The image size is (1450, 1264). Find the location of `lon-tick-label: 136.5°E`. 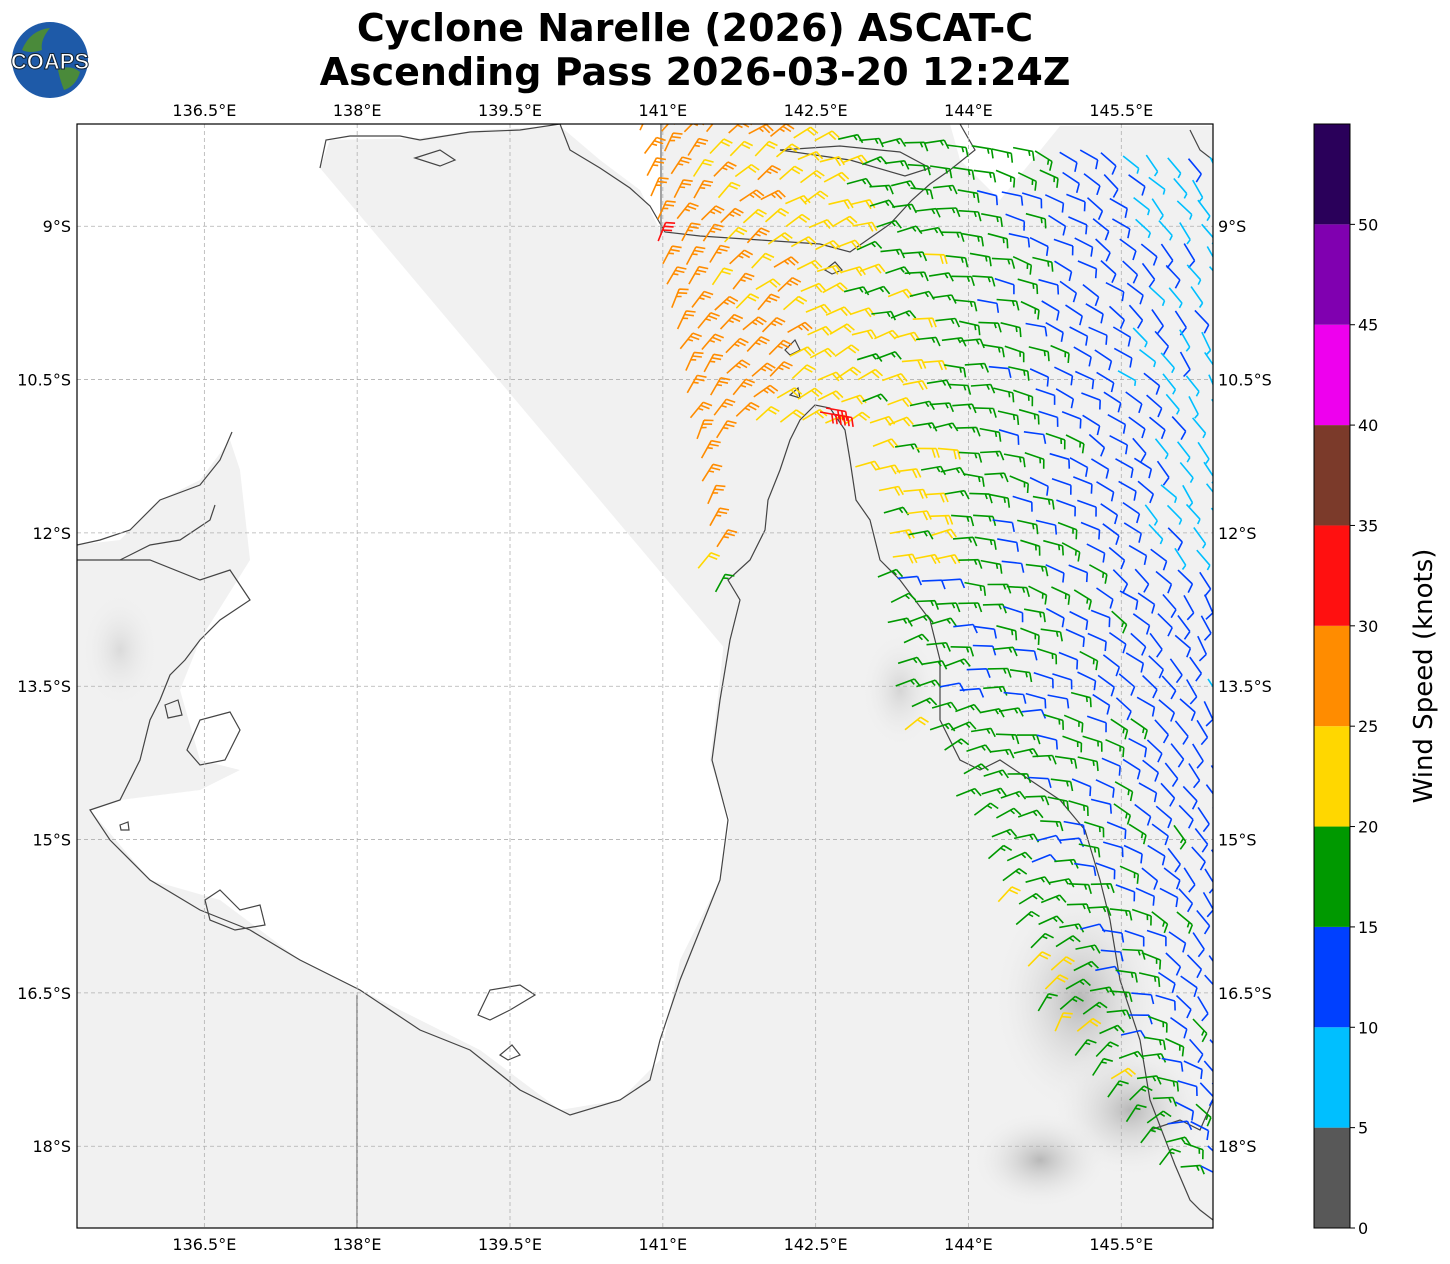

lon-tick-label: 136.5°E is located at coordinates (204, 110).